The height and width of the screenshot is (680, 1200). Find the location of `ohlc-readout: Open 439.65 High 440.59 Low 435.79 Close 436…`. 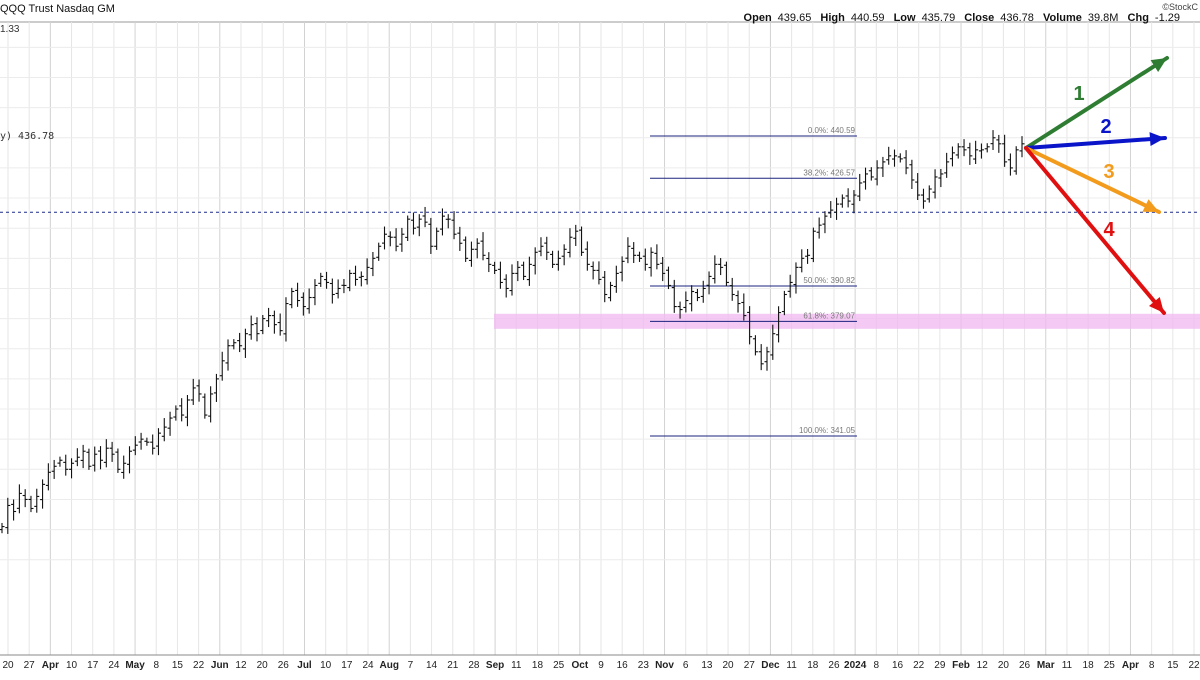

ohlc-readout: Open 439.65 High 440.59 Low 435.79 Close 436… is located at coordinates (959, 18).